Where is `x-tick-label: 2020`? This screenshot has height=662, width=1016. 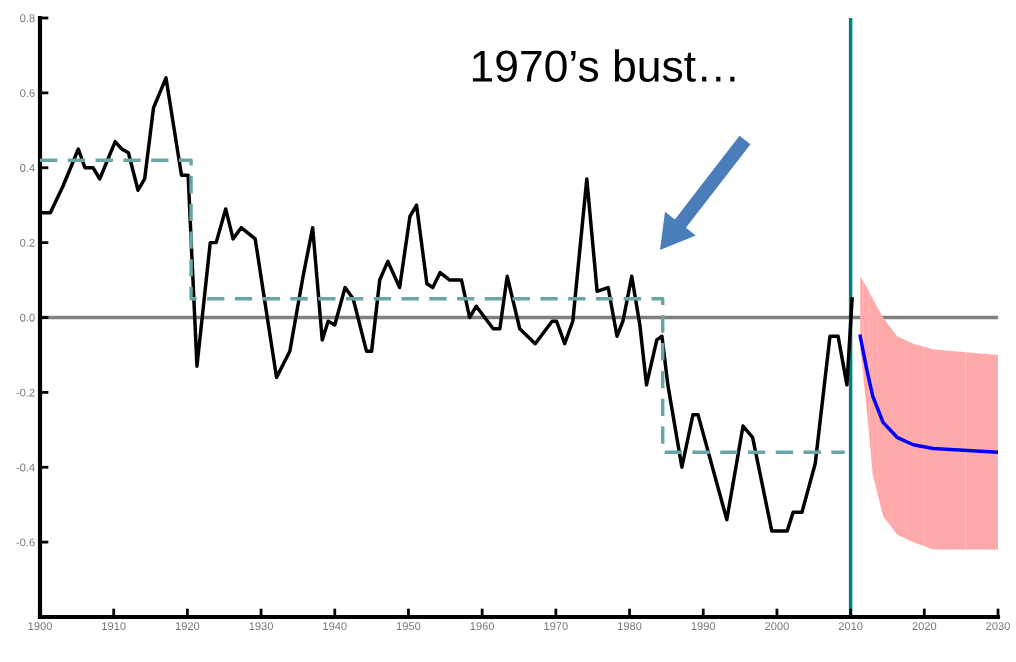
x-tick-label: 2020 is located at coordinates (924, 626).